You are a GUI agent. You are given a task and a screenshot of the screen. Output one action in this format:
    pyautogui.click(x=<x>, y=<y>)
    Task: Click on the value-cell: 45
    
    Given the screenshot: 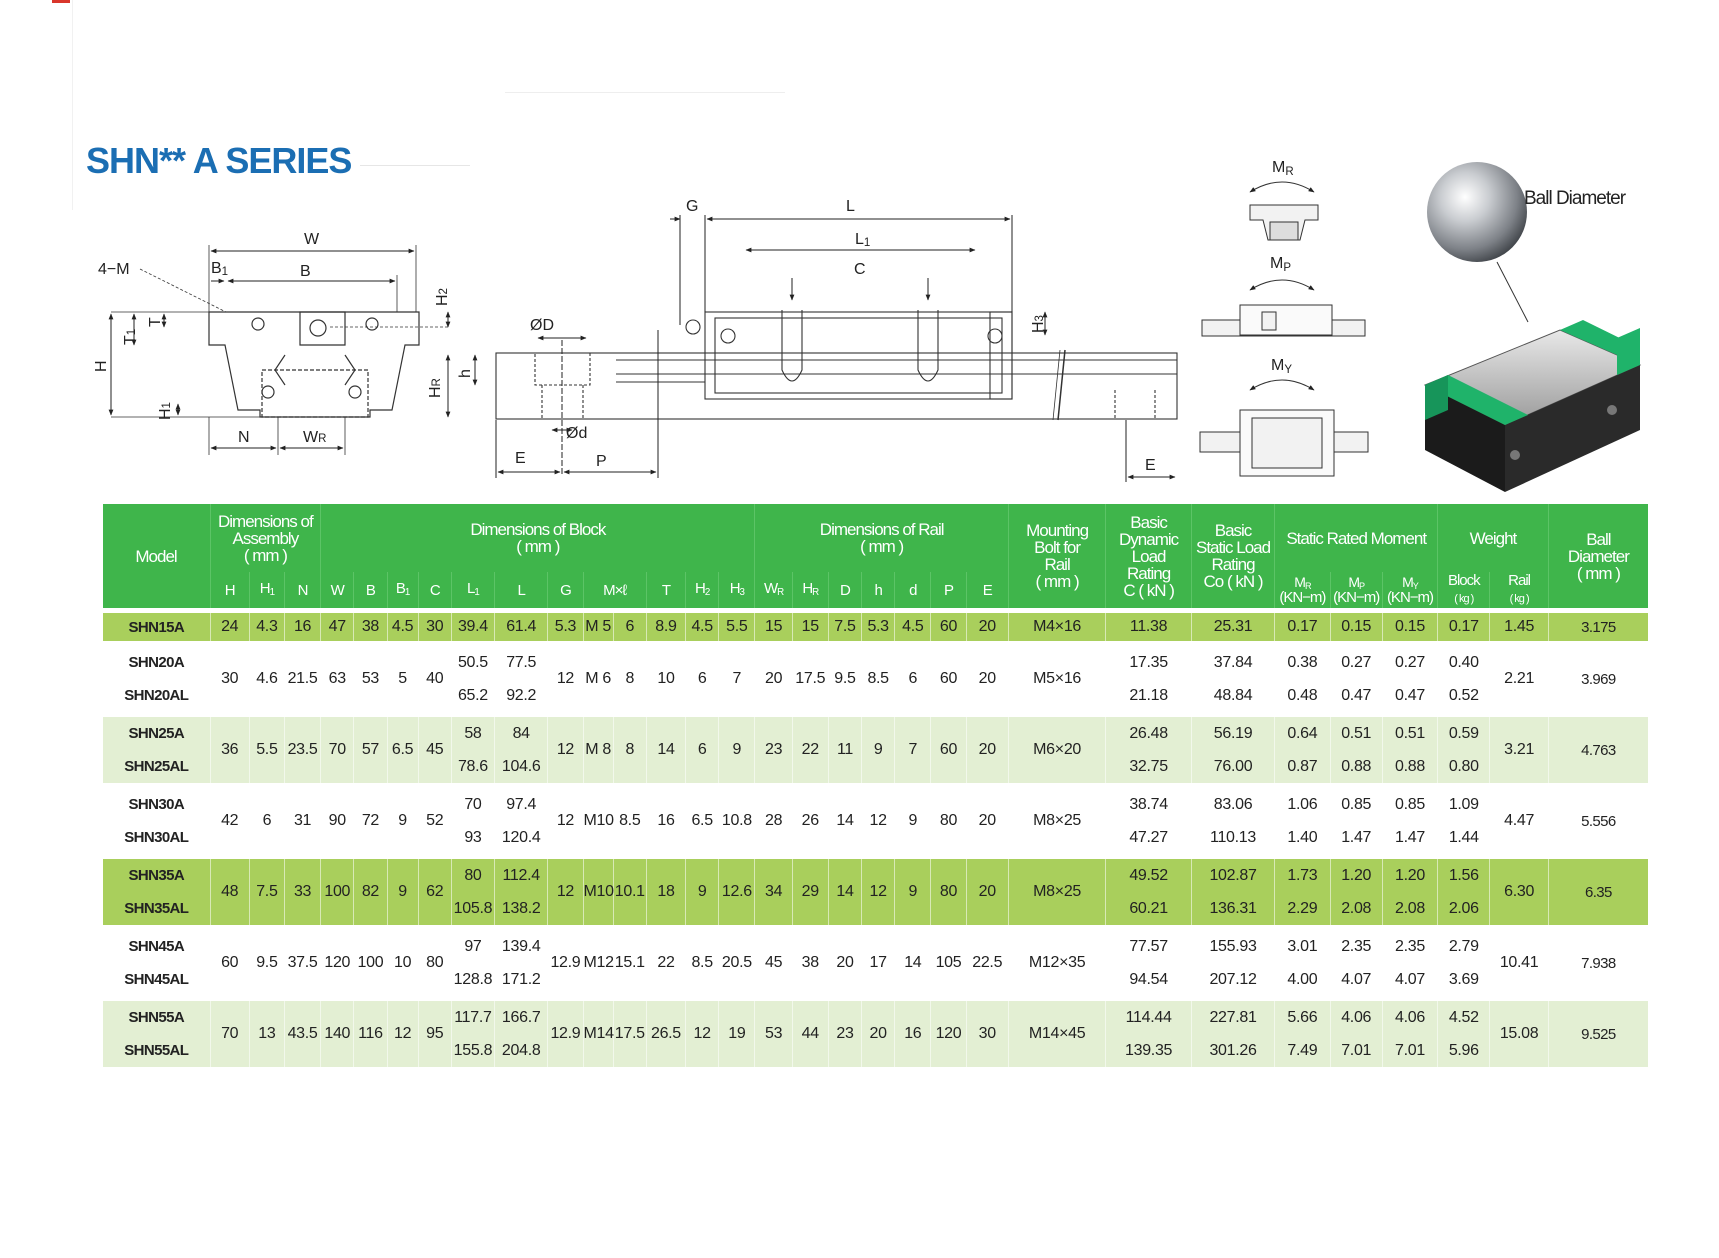 What is the action you would take?
    pyautogui.click(x=773, y=963)
    